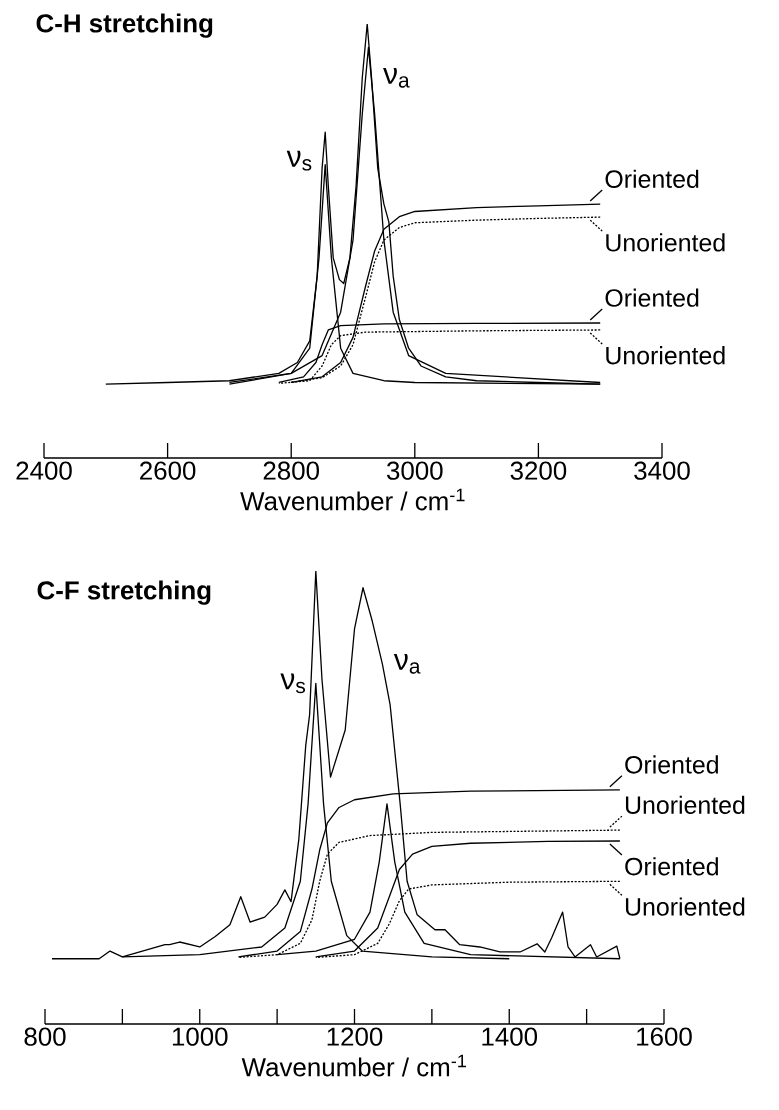 This screenshot has height=1110, width=779. Describe the element at coordinates (510, 1036) in the screenshot. I see `x-tick-label: 1400` at that location.